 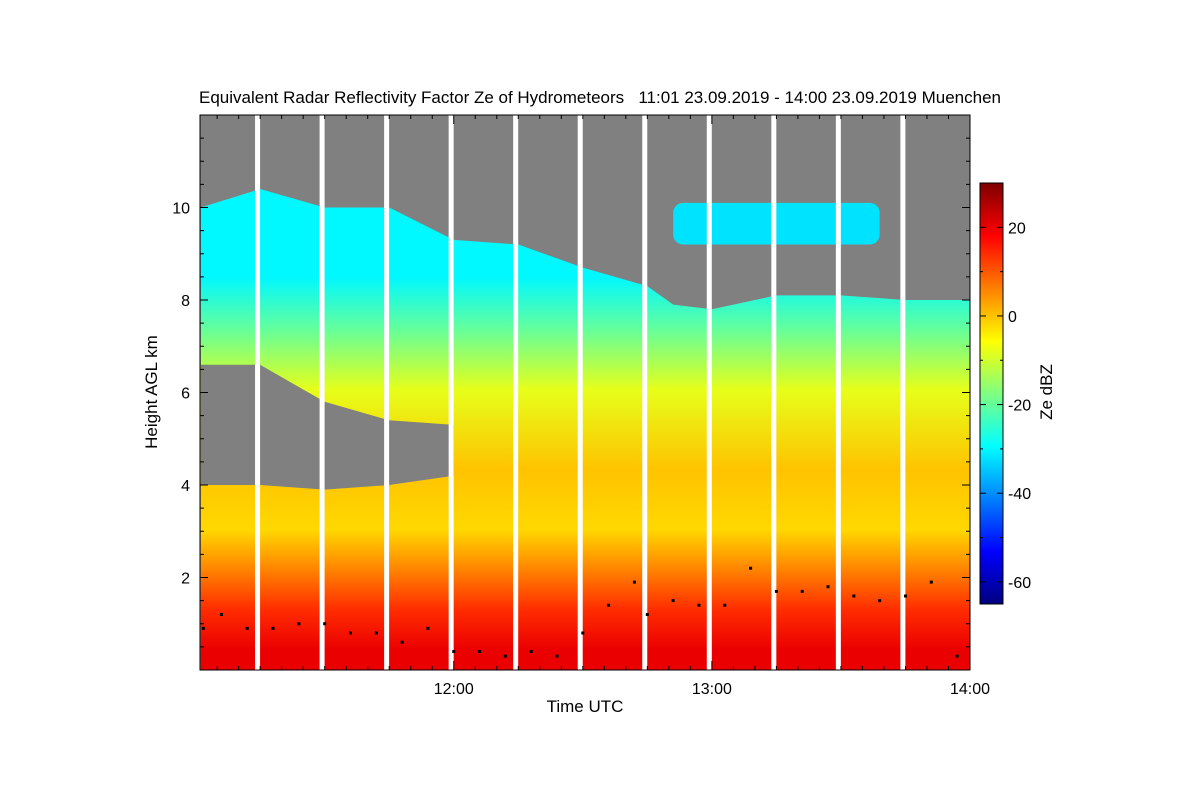 I want to click on colorbar, so click(x=991, y=393).